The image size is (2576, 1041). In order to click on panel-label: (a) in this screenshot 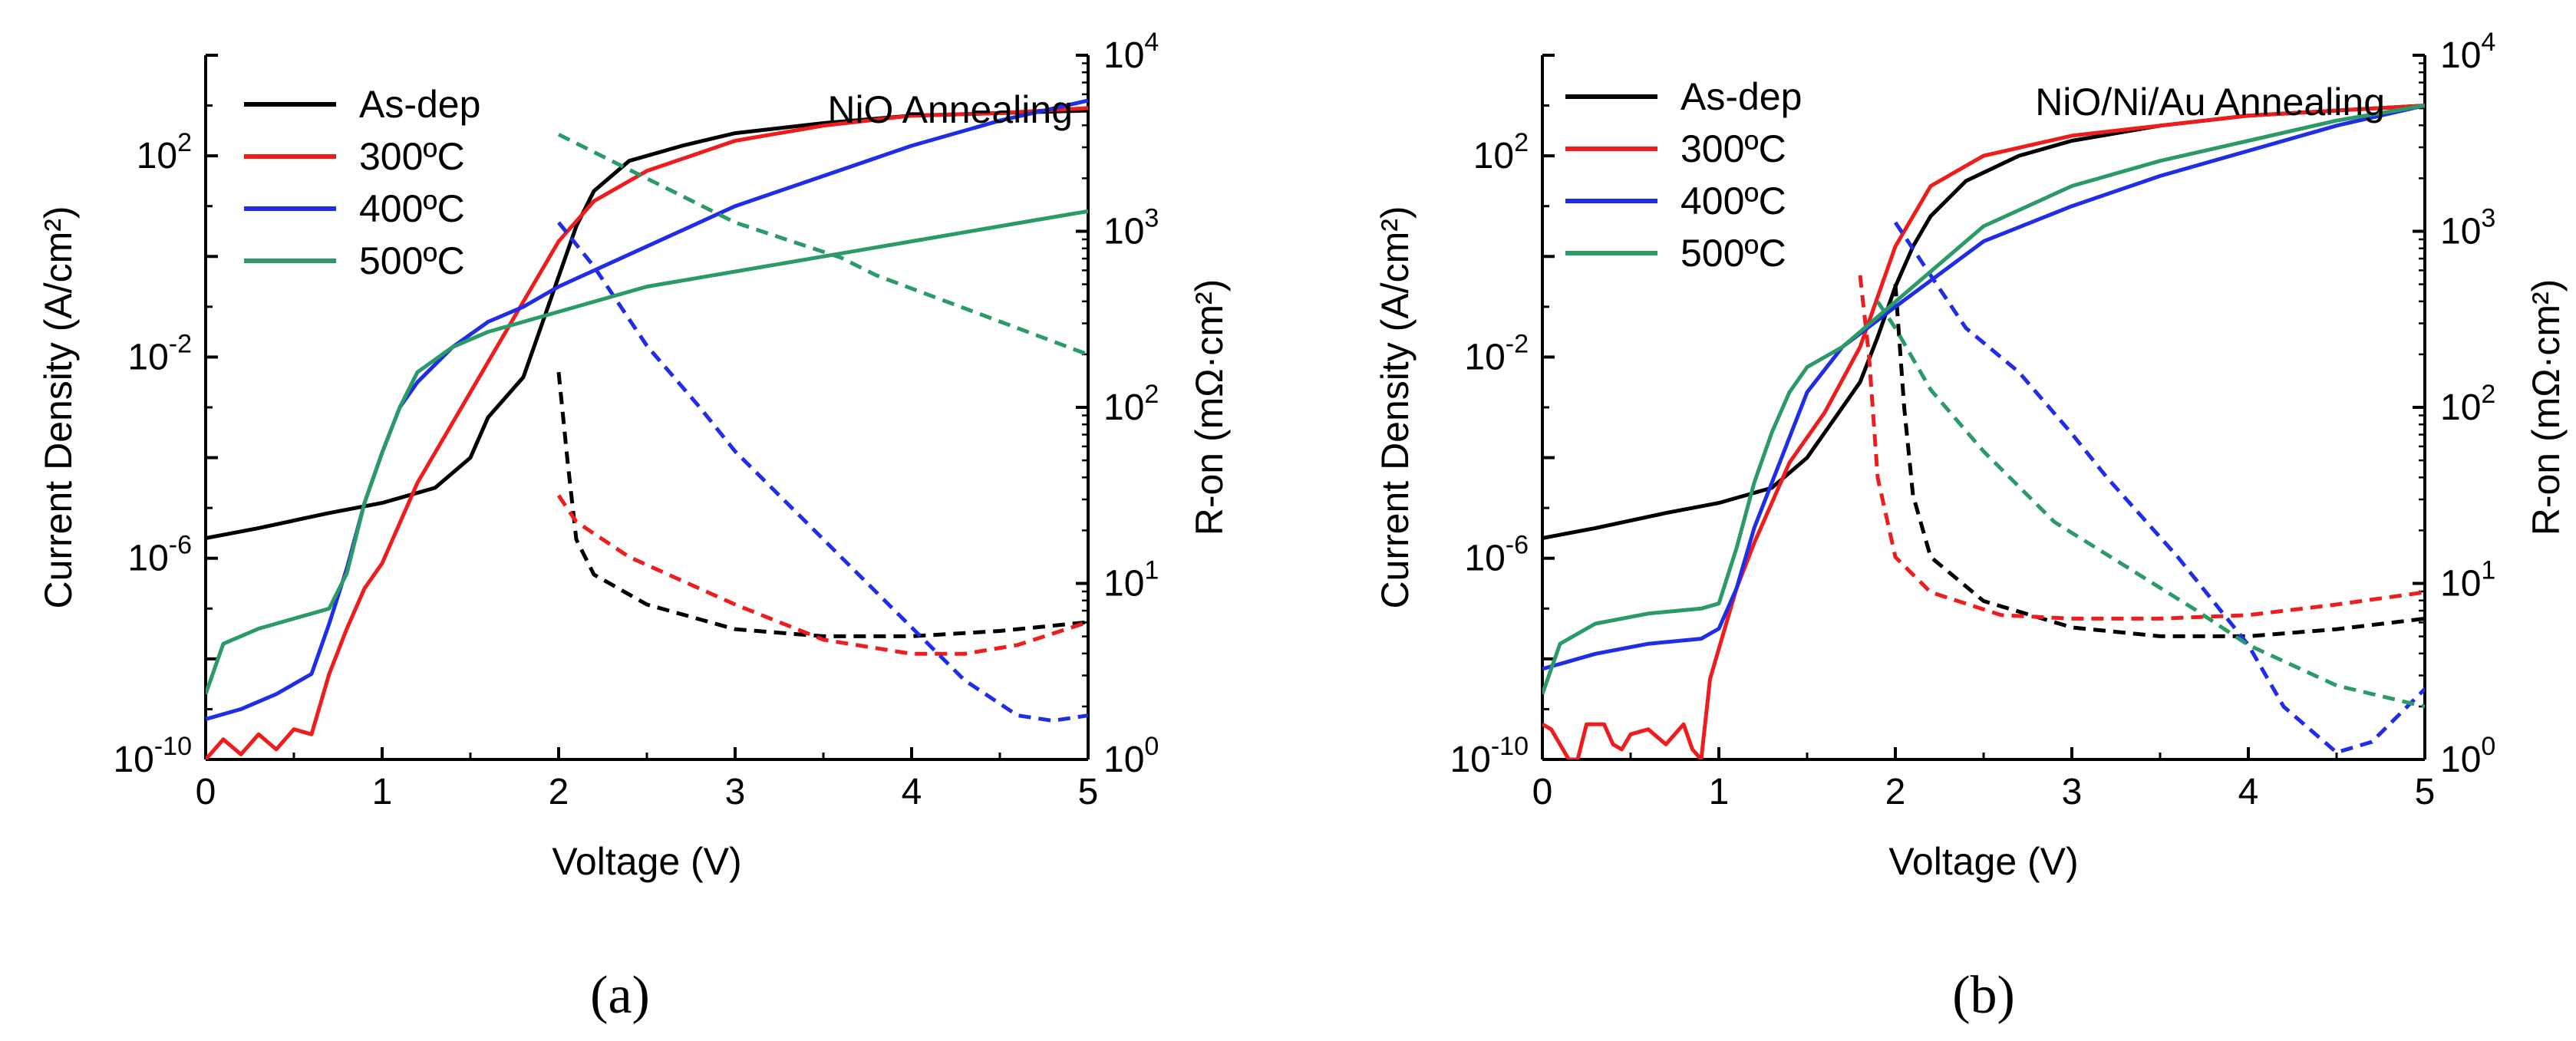, I will do `click(620, 995)`.